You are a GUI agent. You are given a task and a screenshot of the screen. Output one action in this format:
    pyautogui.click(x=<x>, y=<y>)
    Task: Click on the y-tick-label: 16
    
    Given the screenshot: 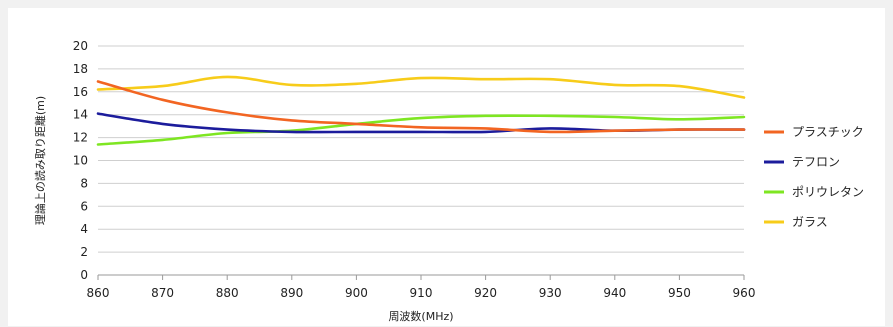 What is the action you would take?
    pyautogui.click(x=80, y=92)
    